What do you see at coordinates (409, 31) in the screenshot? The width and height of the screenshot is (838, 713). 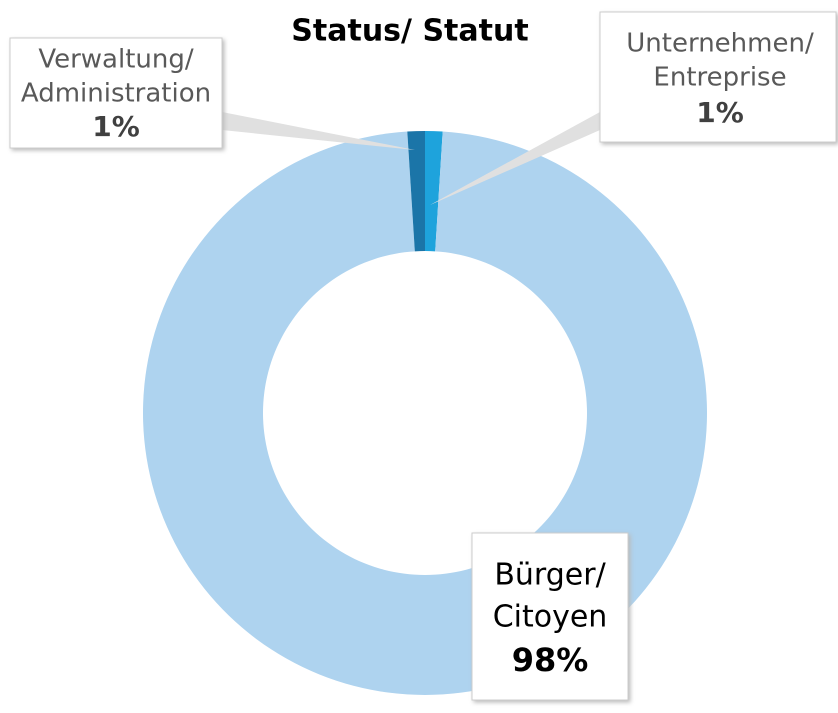 I see `chart-title: Status/ Statut` at bounding box center [409, 31].